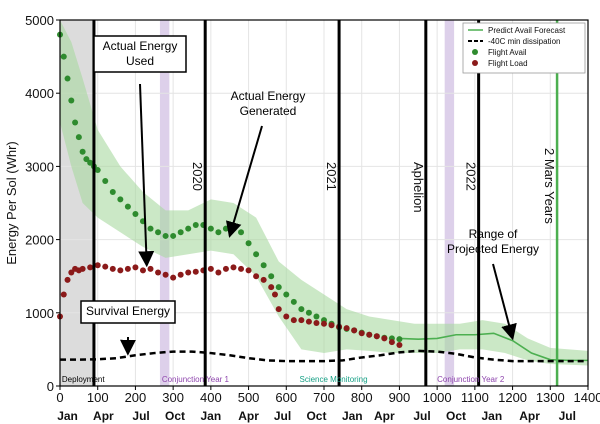 The image size is (600, 424). I want to click on month-label-12: Jan, so click(491, 416).